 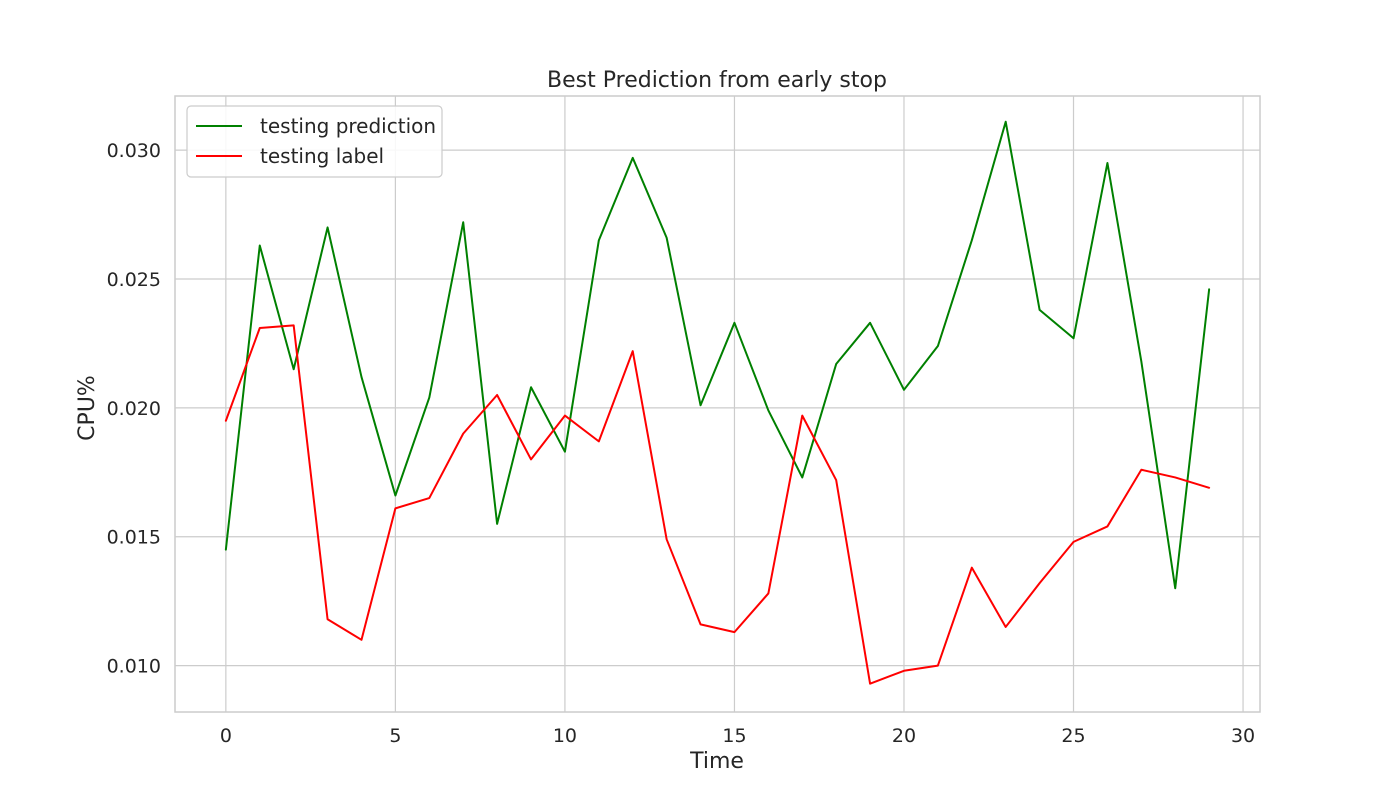 I want to click on y-tick-label: 0.030, so click(x=134, y=151).